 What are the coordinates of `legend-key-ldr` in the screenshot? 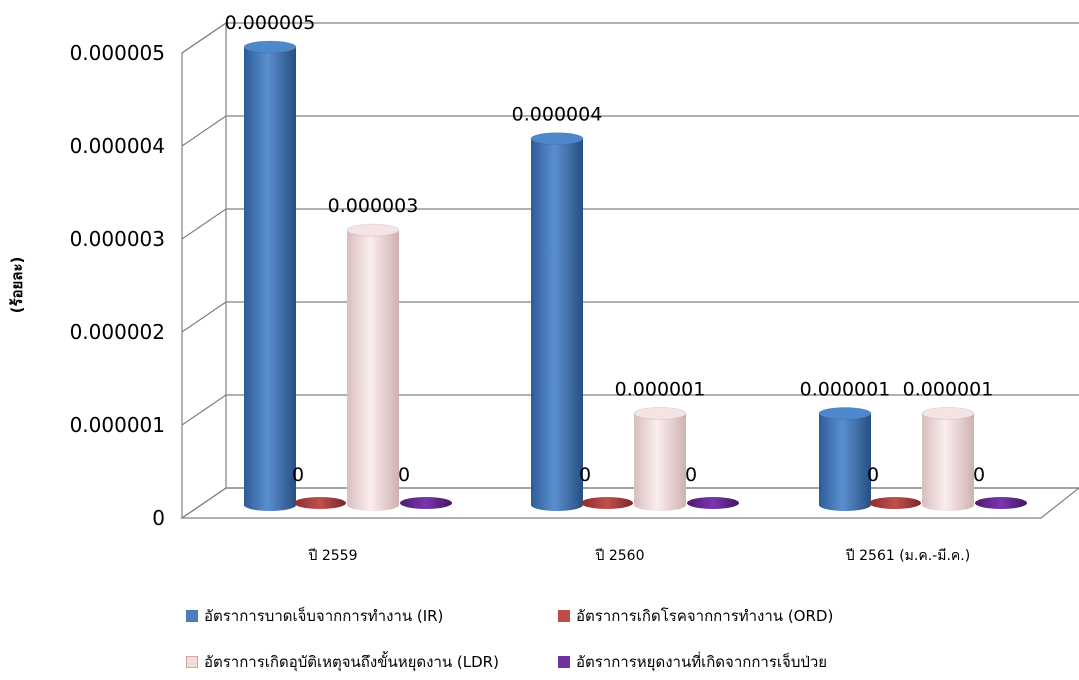 It's located at (192, 662).